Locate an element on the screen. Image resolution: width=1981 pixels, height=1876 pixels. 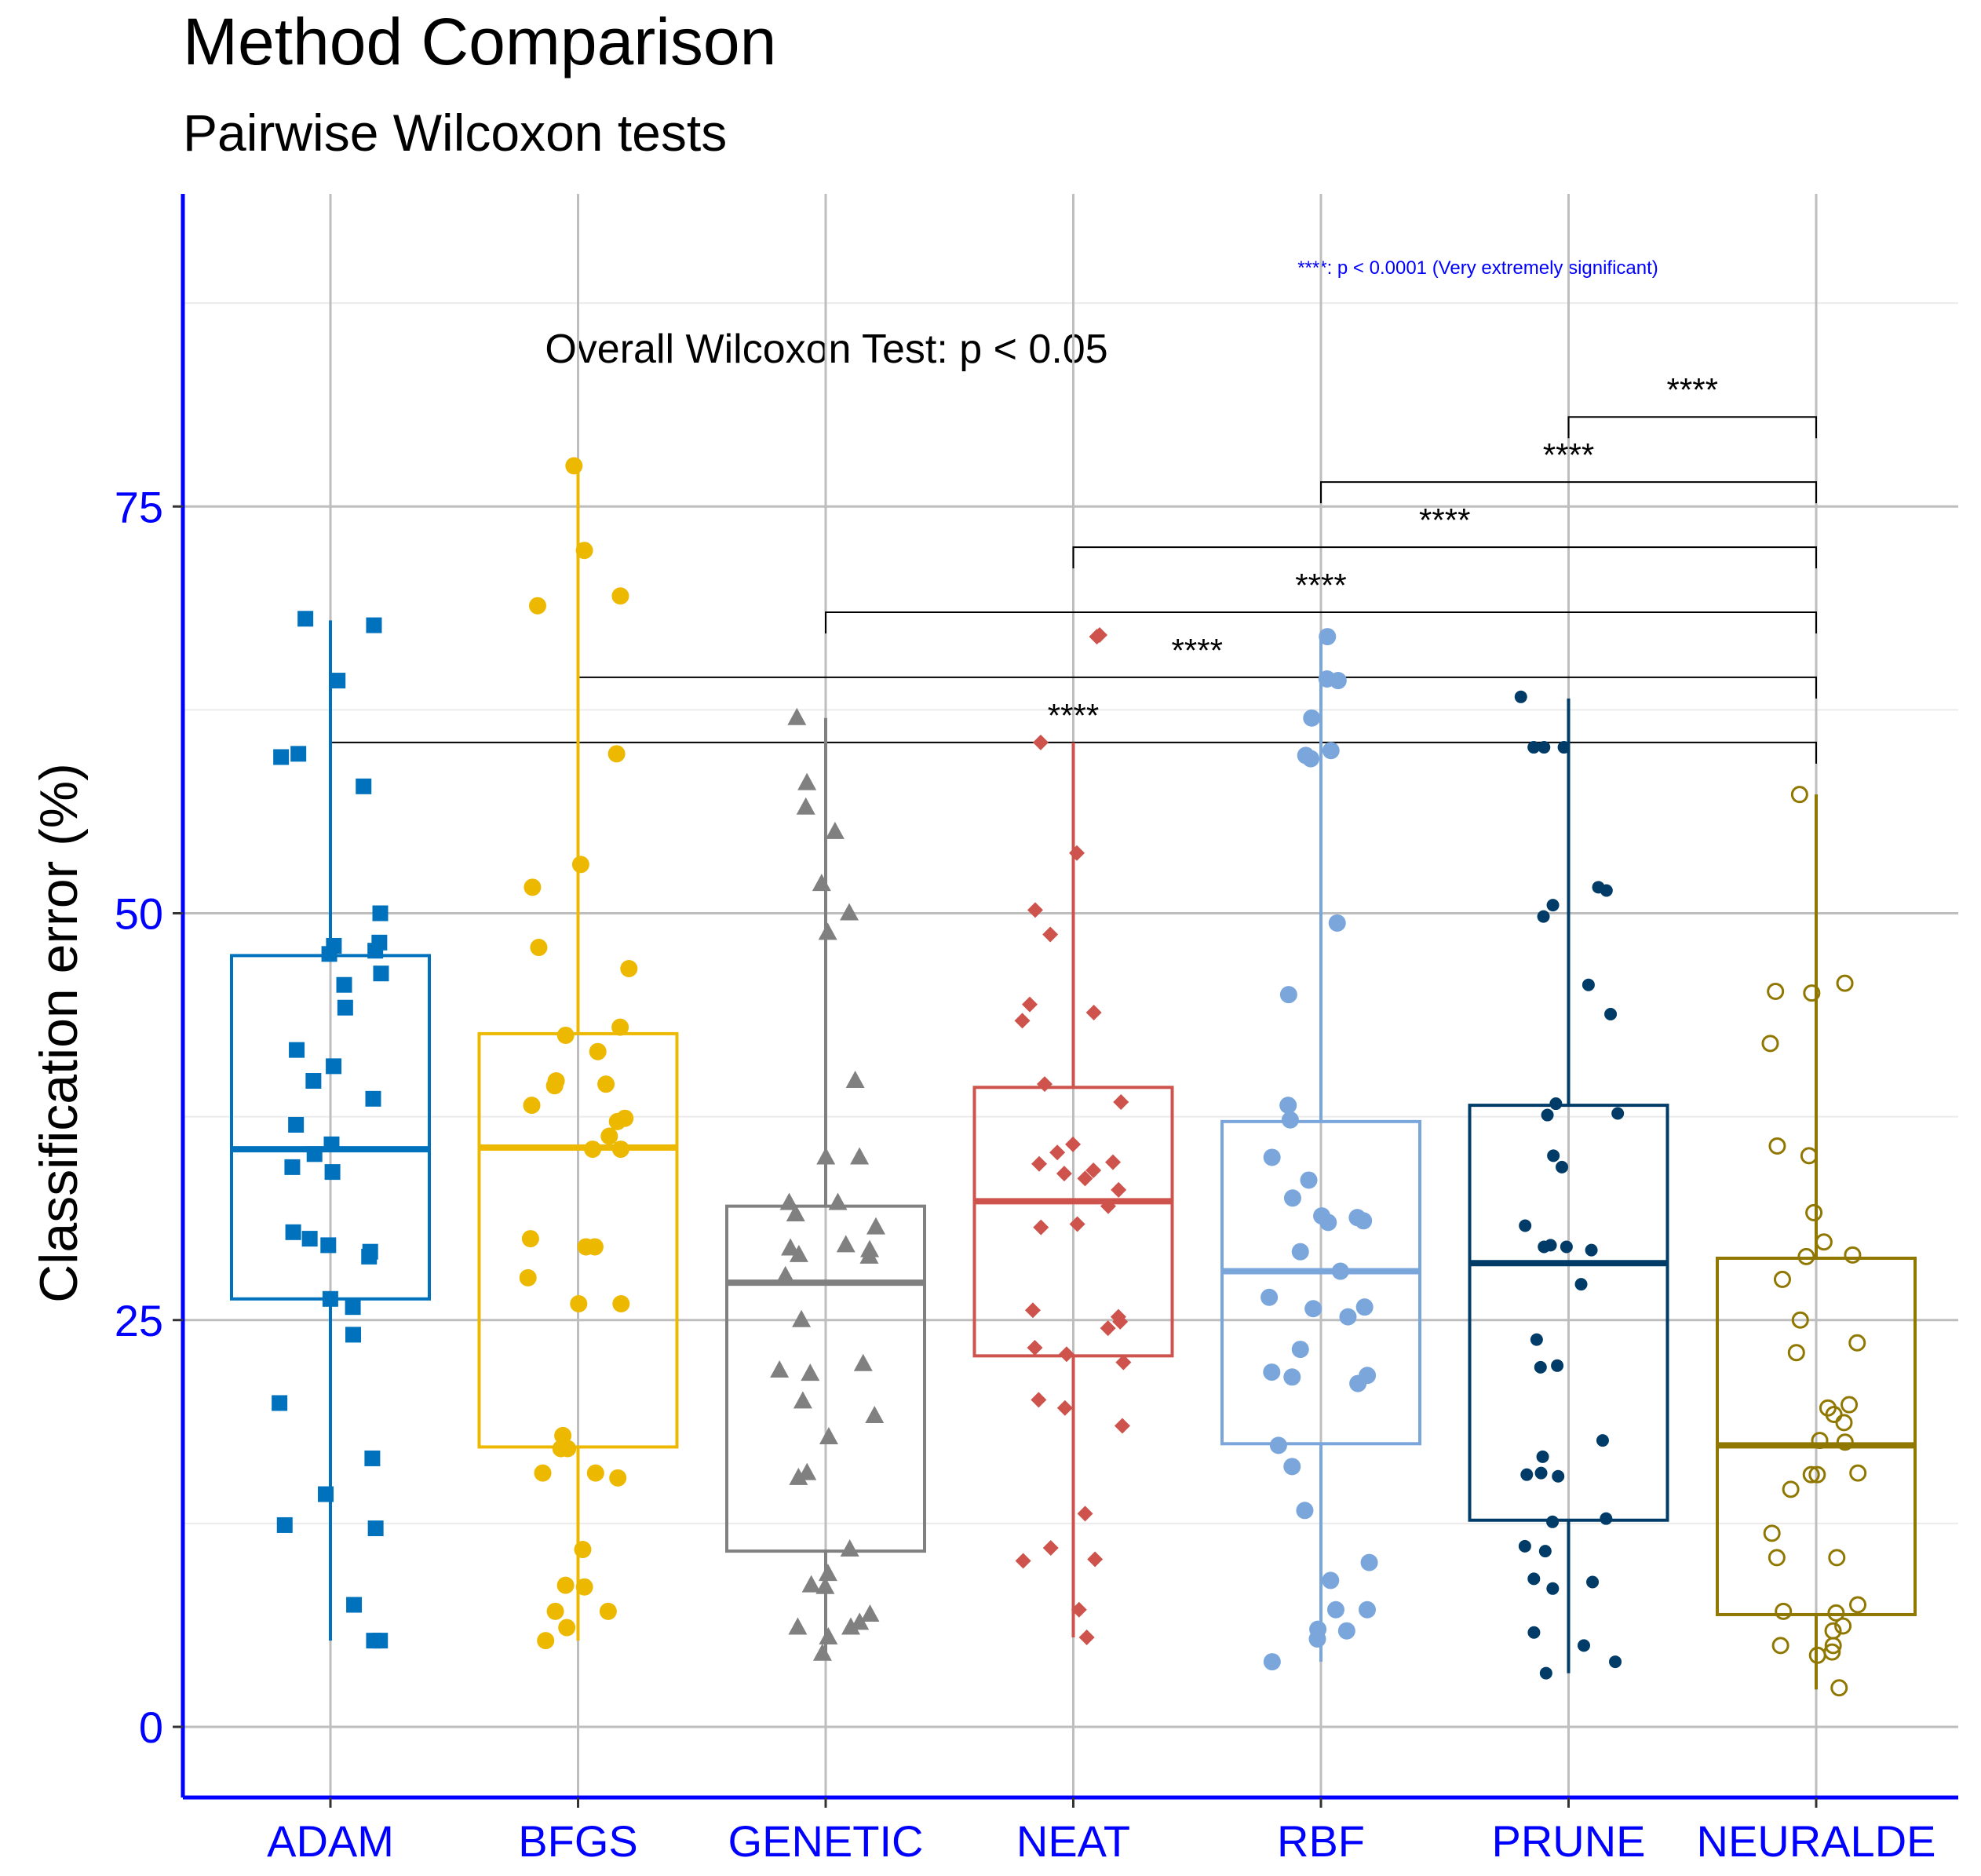
x-tick-label: PRUNE is located at coordinates (1568, 1841).